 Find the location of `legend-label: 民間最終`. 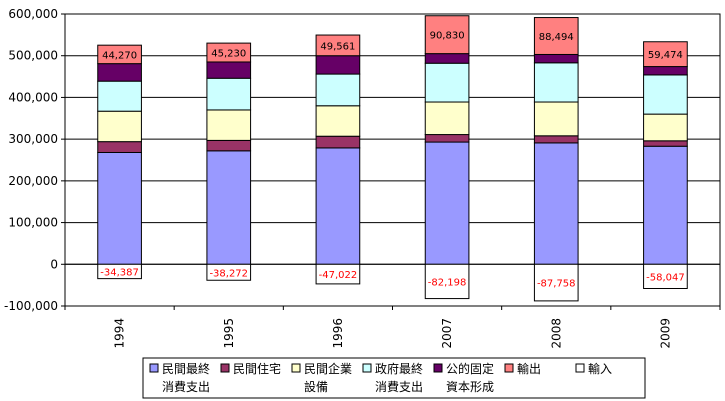

legend-label: 民間最終 is located at coordinates (186, 368).